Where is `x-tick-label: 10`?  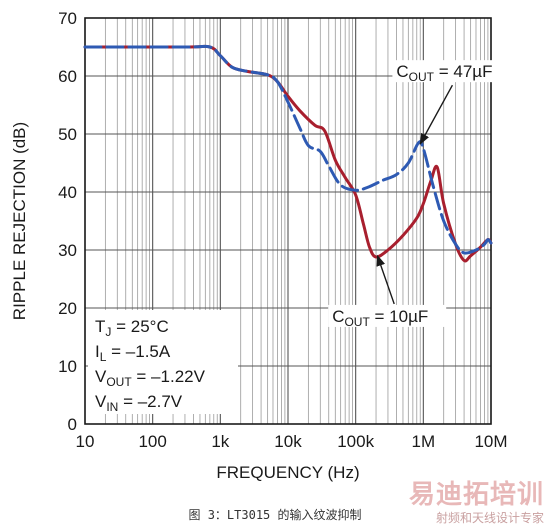
x-tick-label: 10 is located at coordinates (85, 441).